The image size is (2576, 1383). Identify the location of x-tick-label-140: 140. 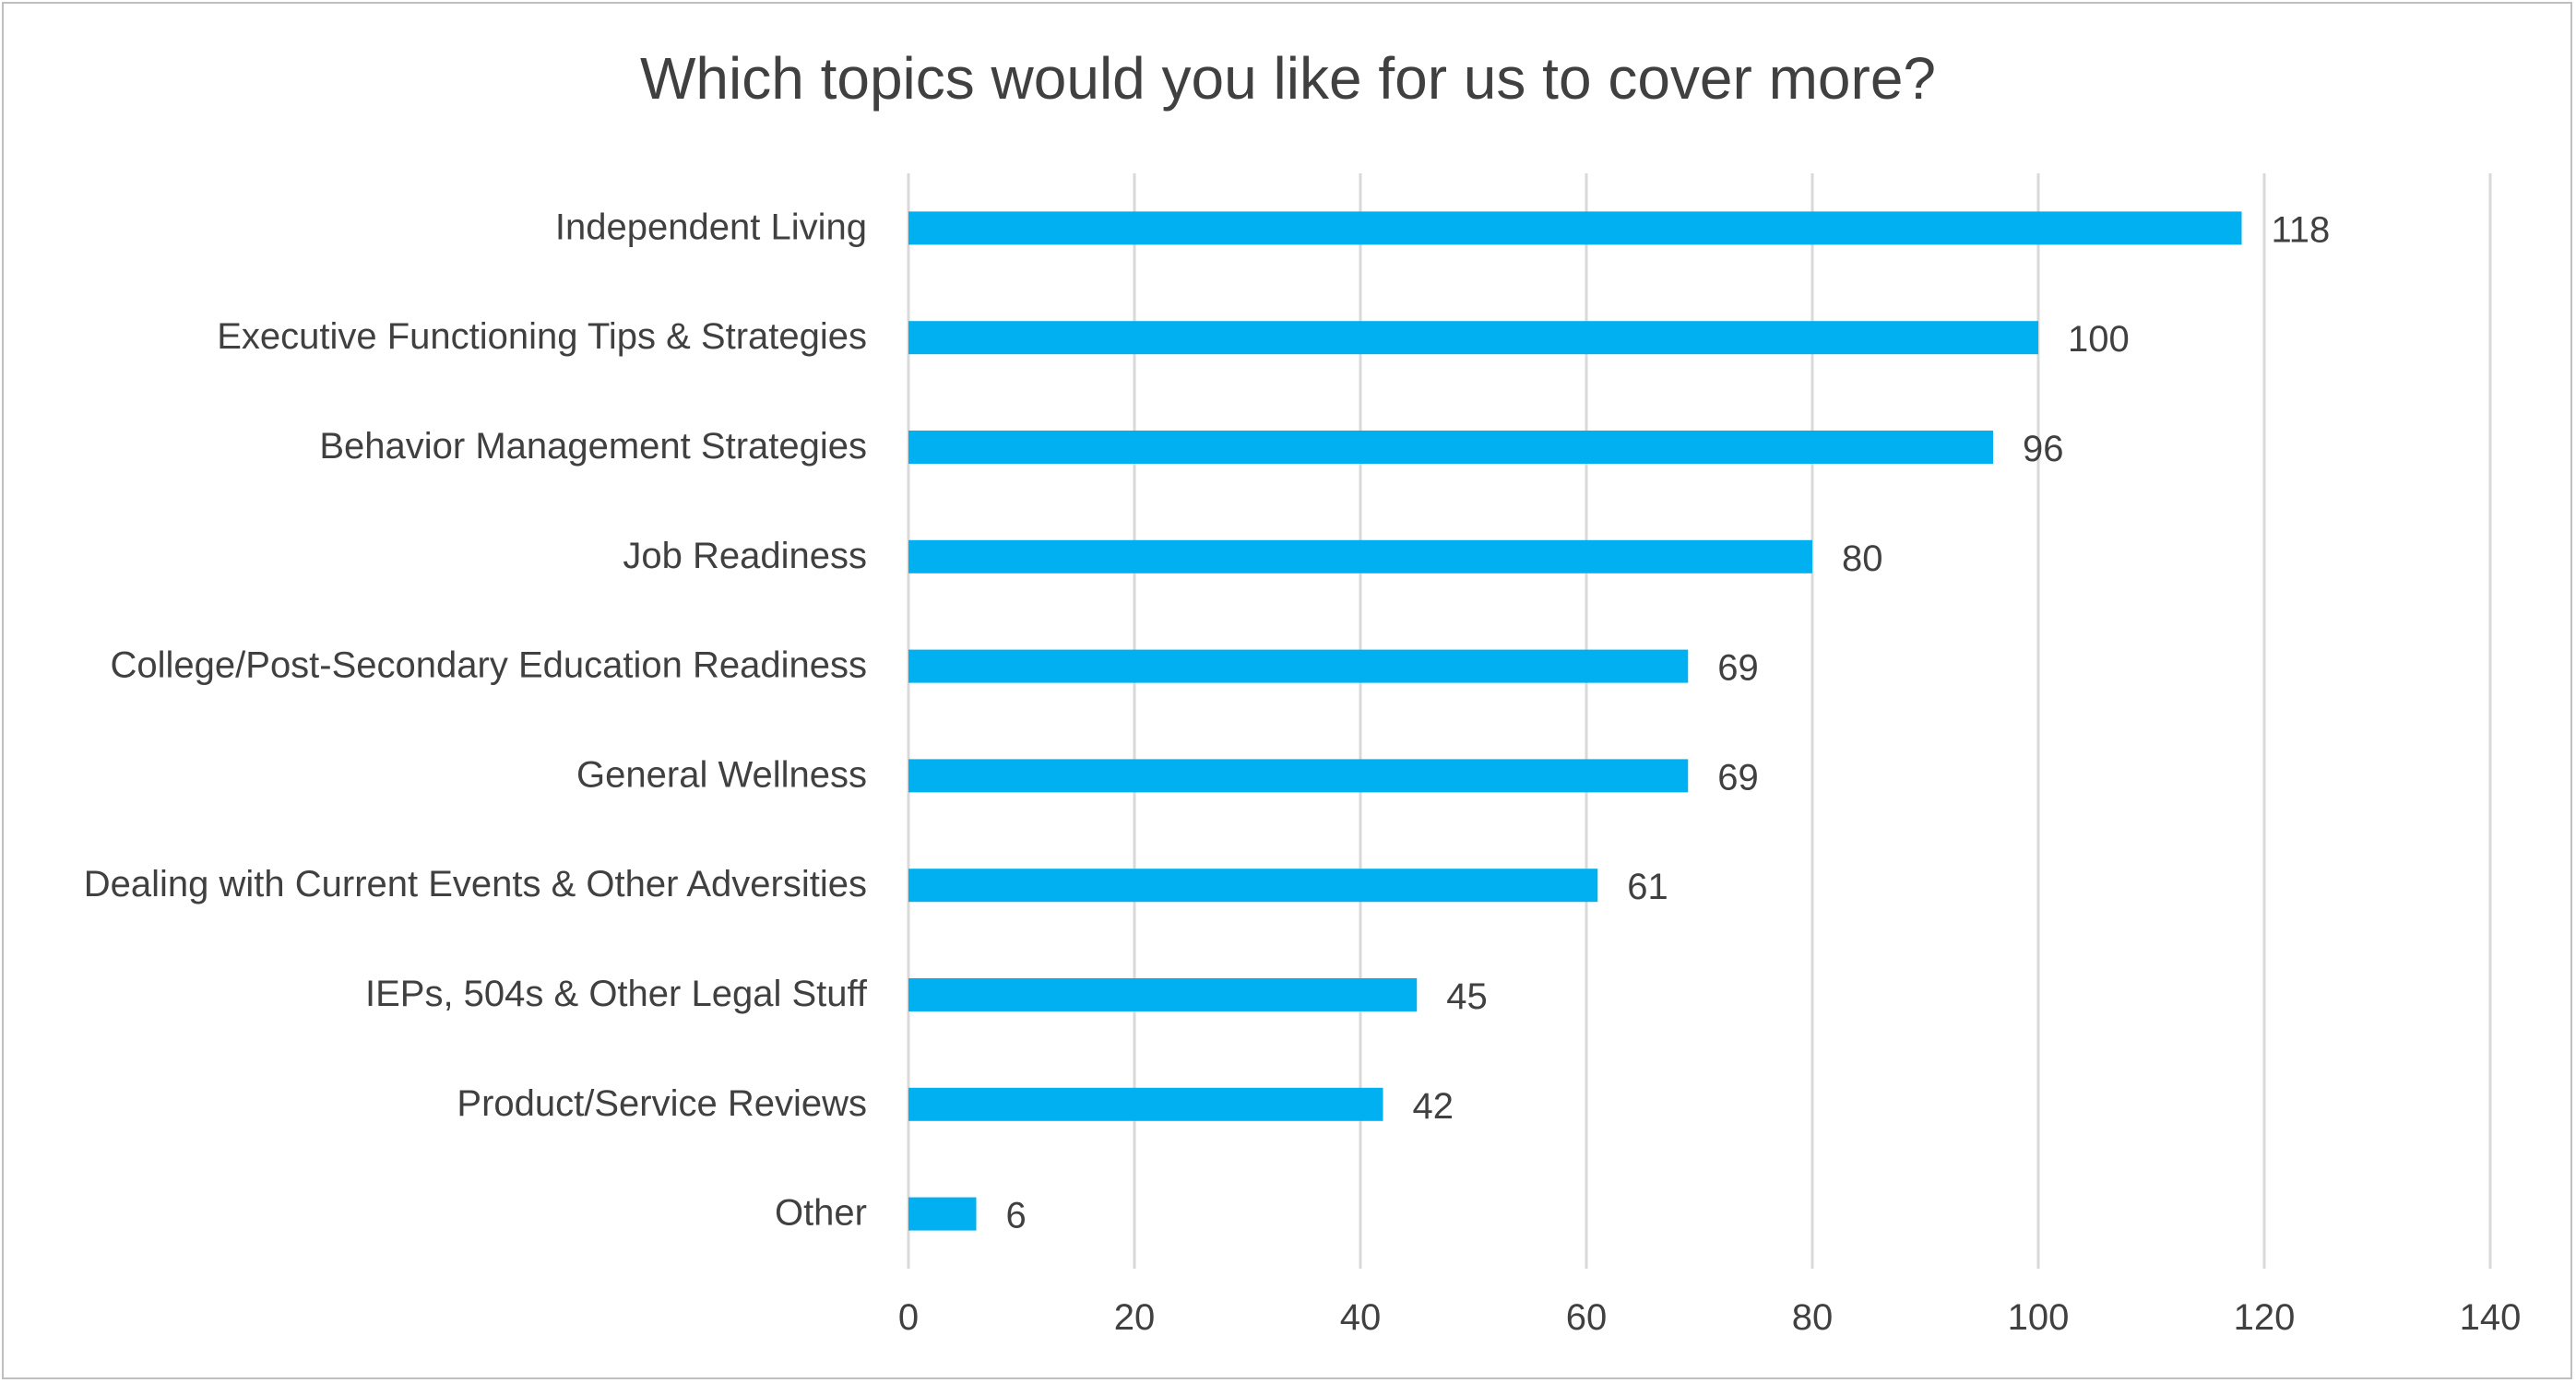
(2491, 1318).